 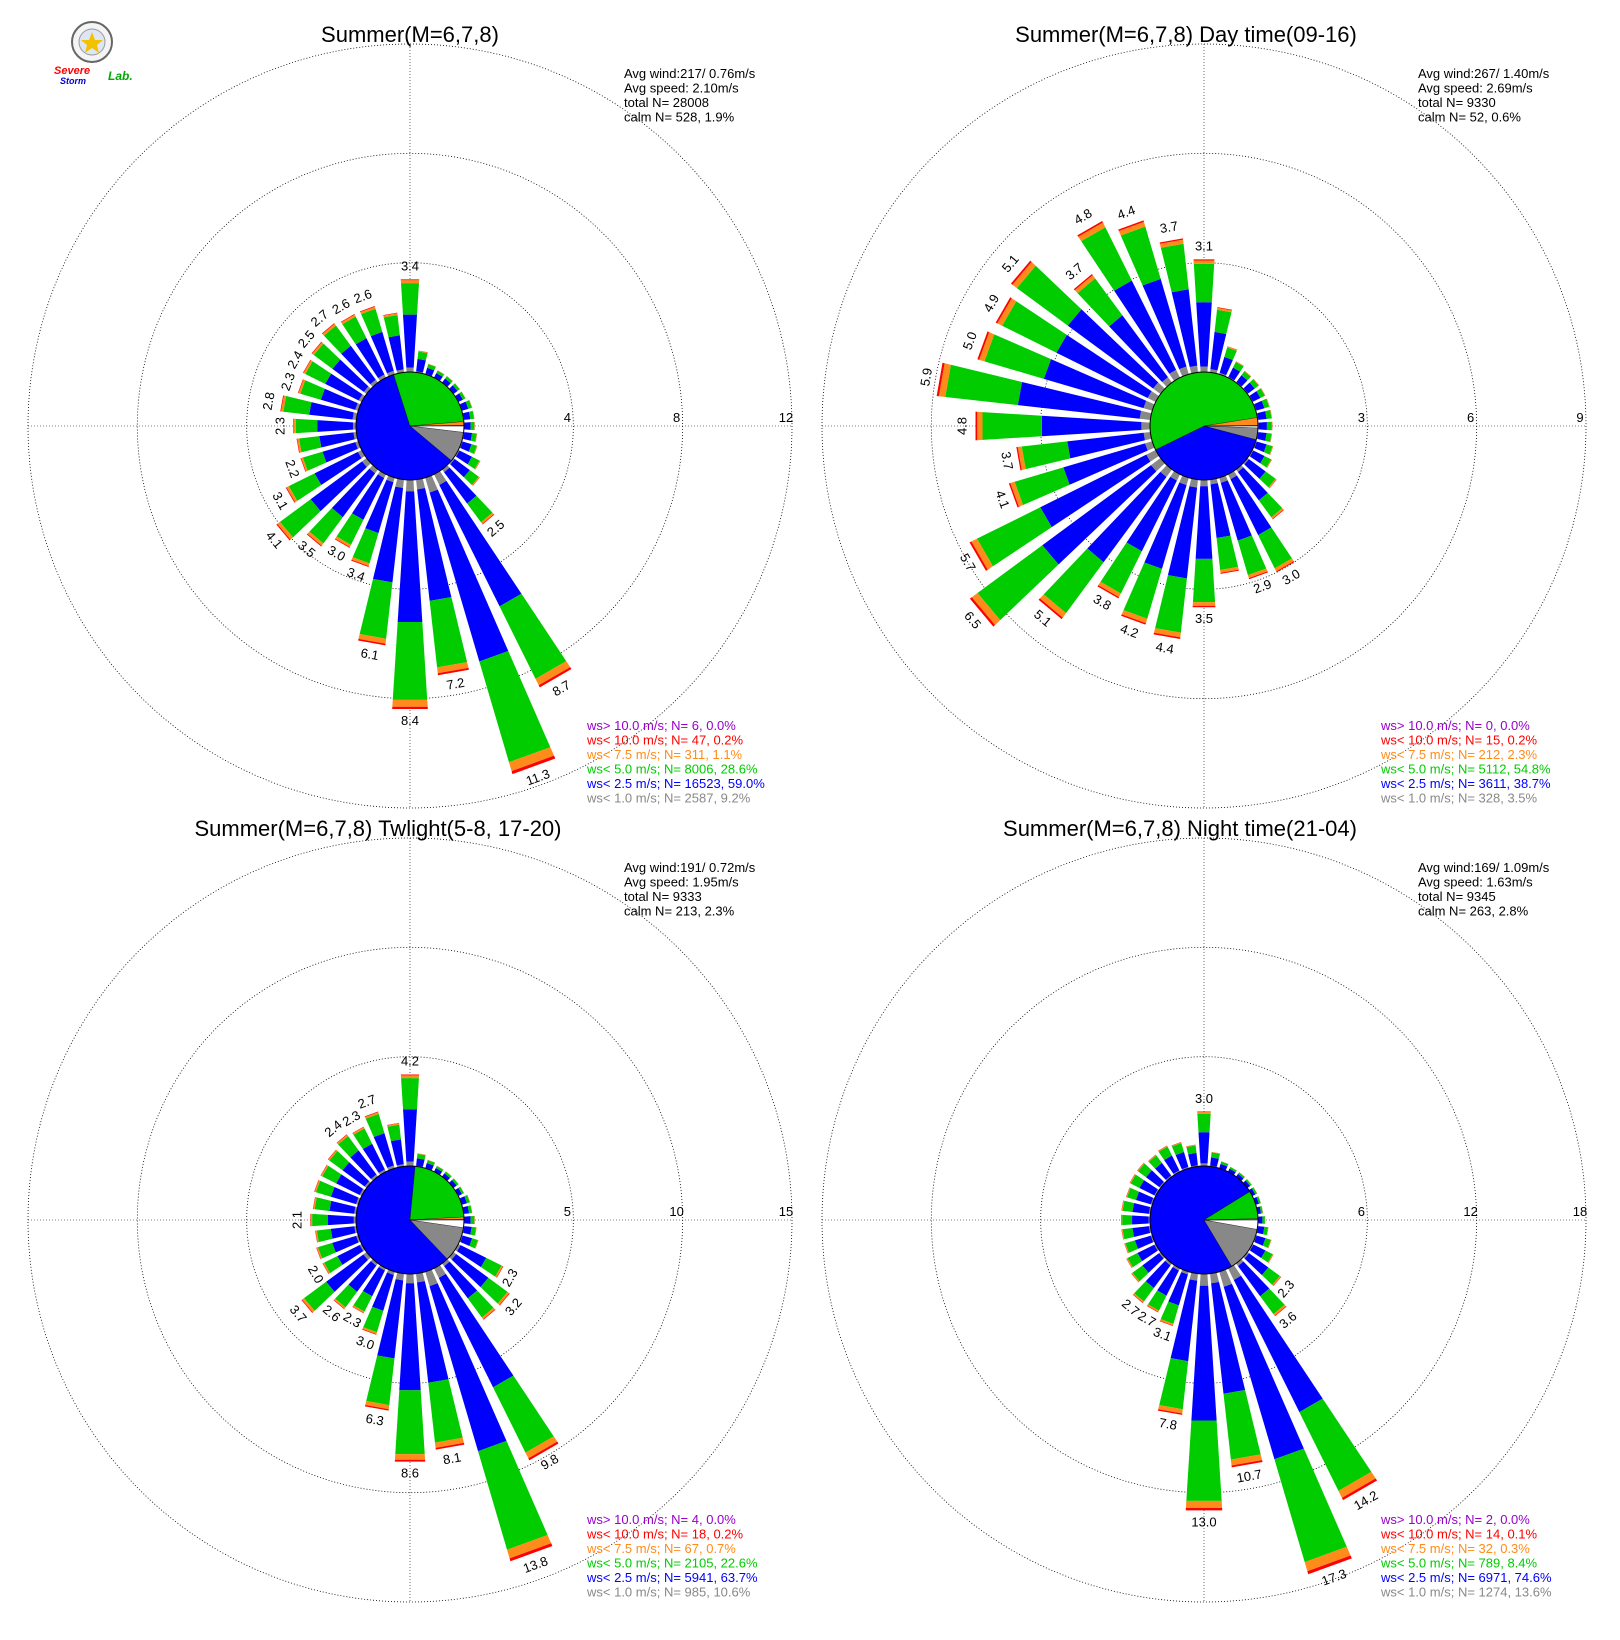 What do you see at coordinates (1334, 1577) in the screenshot?
I see `bar-value-label: 17.3` at bounding box center [1334, 1577].